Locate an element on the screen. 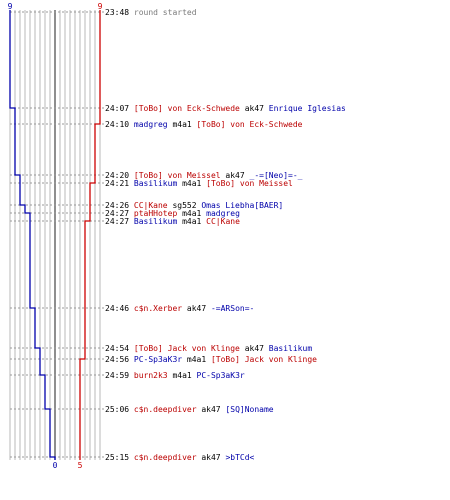 The image size is (450, 500). player-name: _-=[Neo]=-_ is located at coordinates (276, 175).